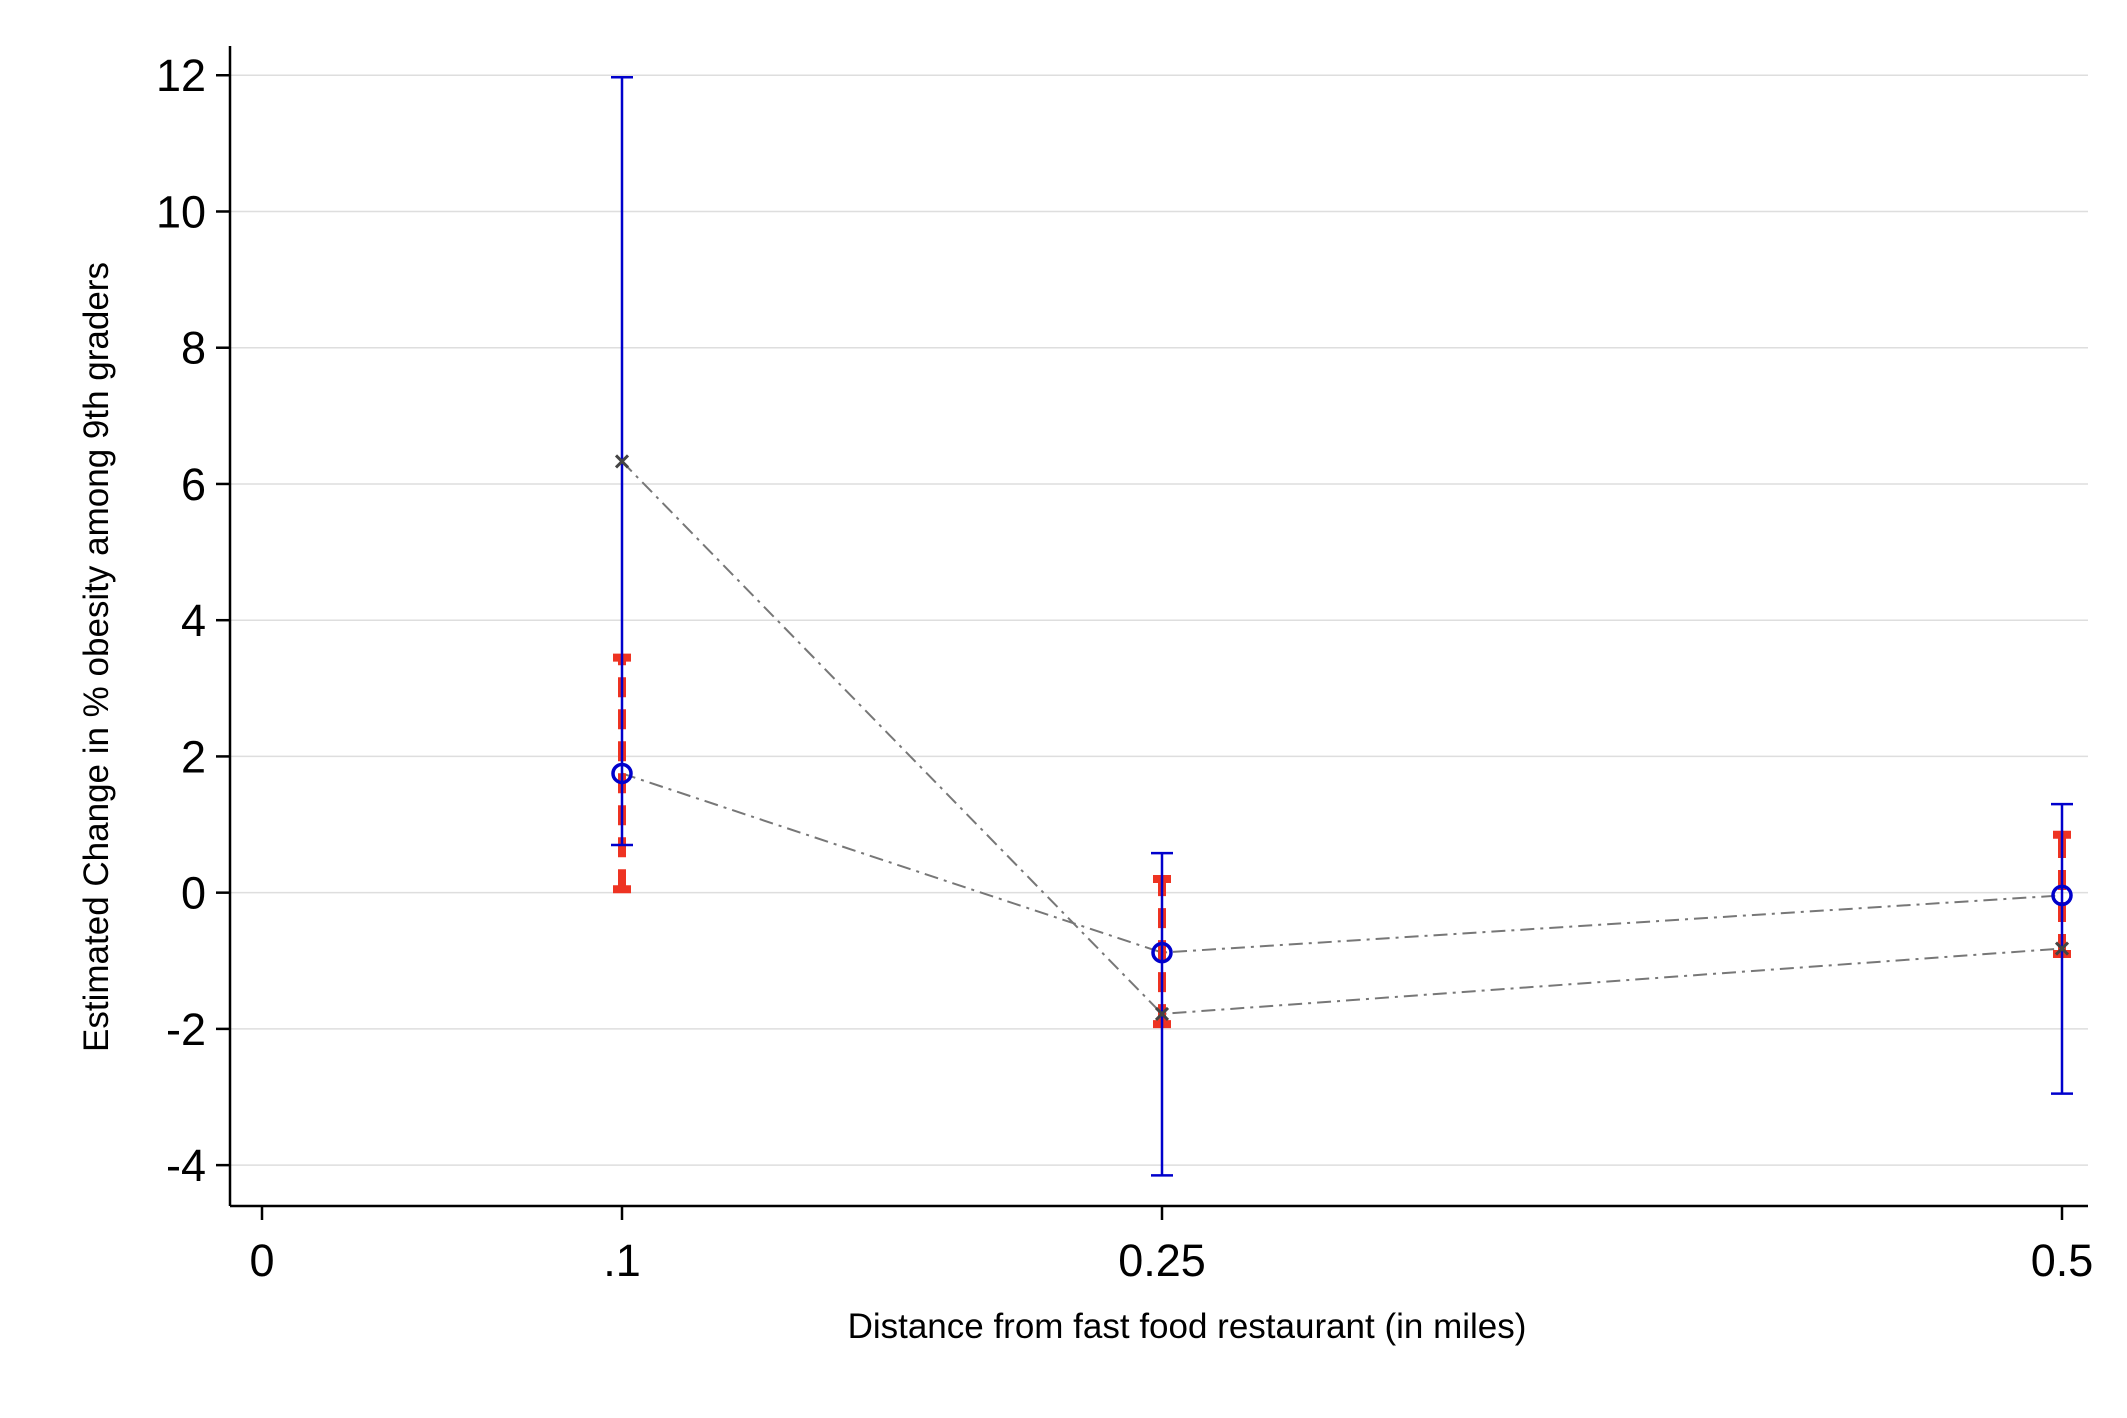 The image size is (2127, 1418). Describe the element at coordinates (186, 1029) in the screenshot. I see `y-tick-label: -2` at that location.